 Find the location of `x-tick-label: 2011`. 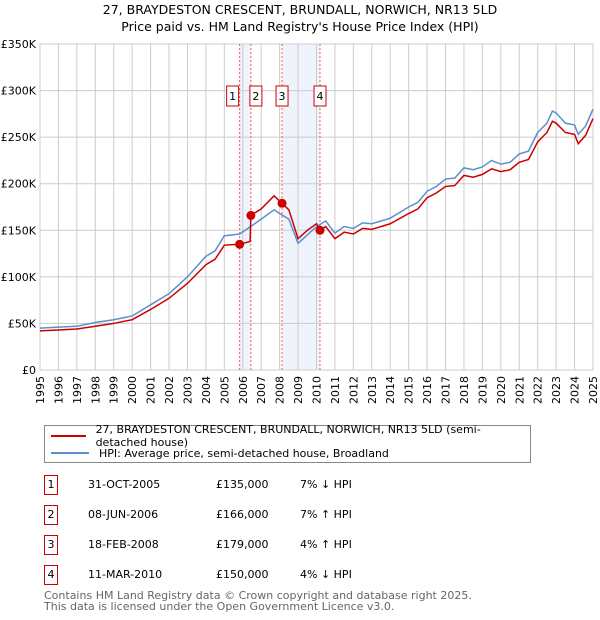

x-tick-label: 2011 is located at coordinates (335, 390).